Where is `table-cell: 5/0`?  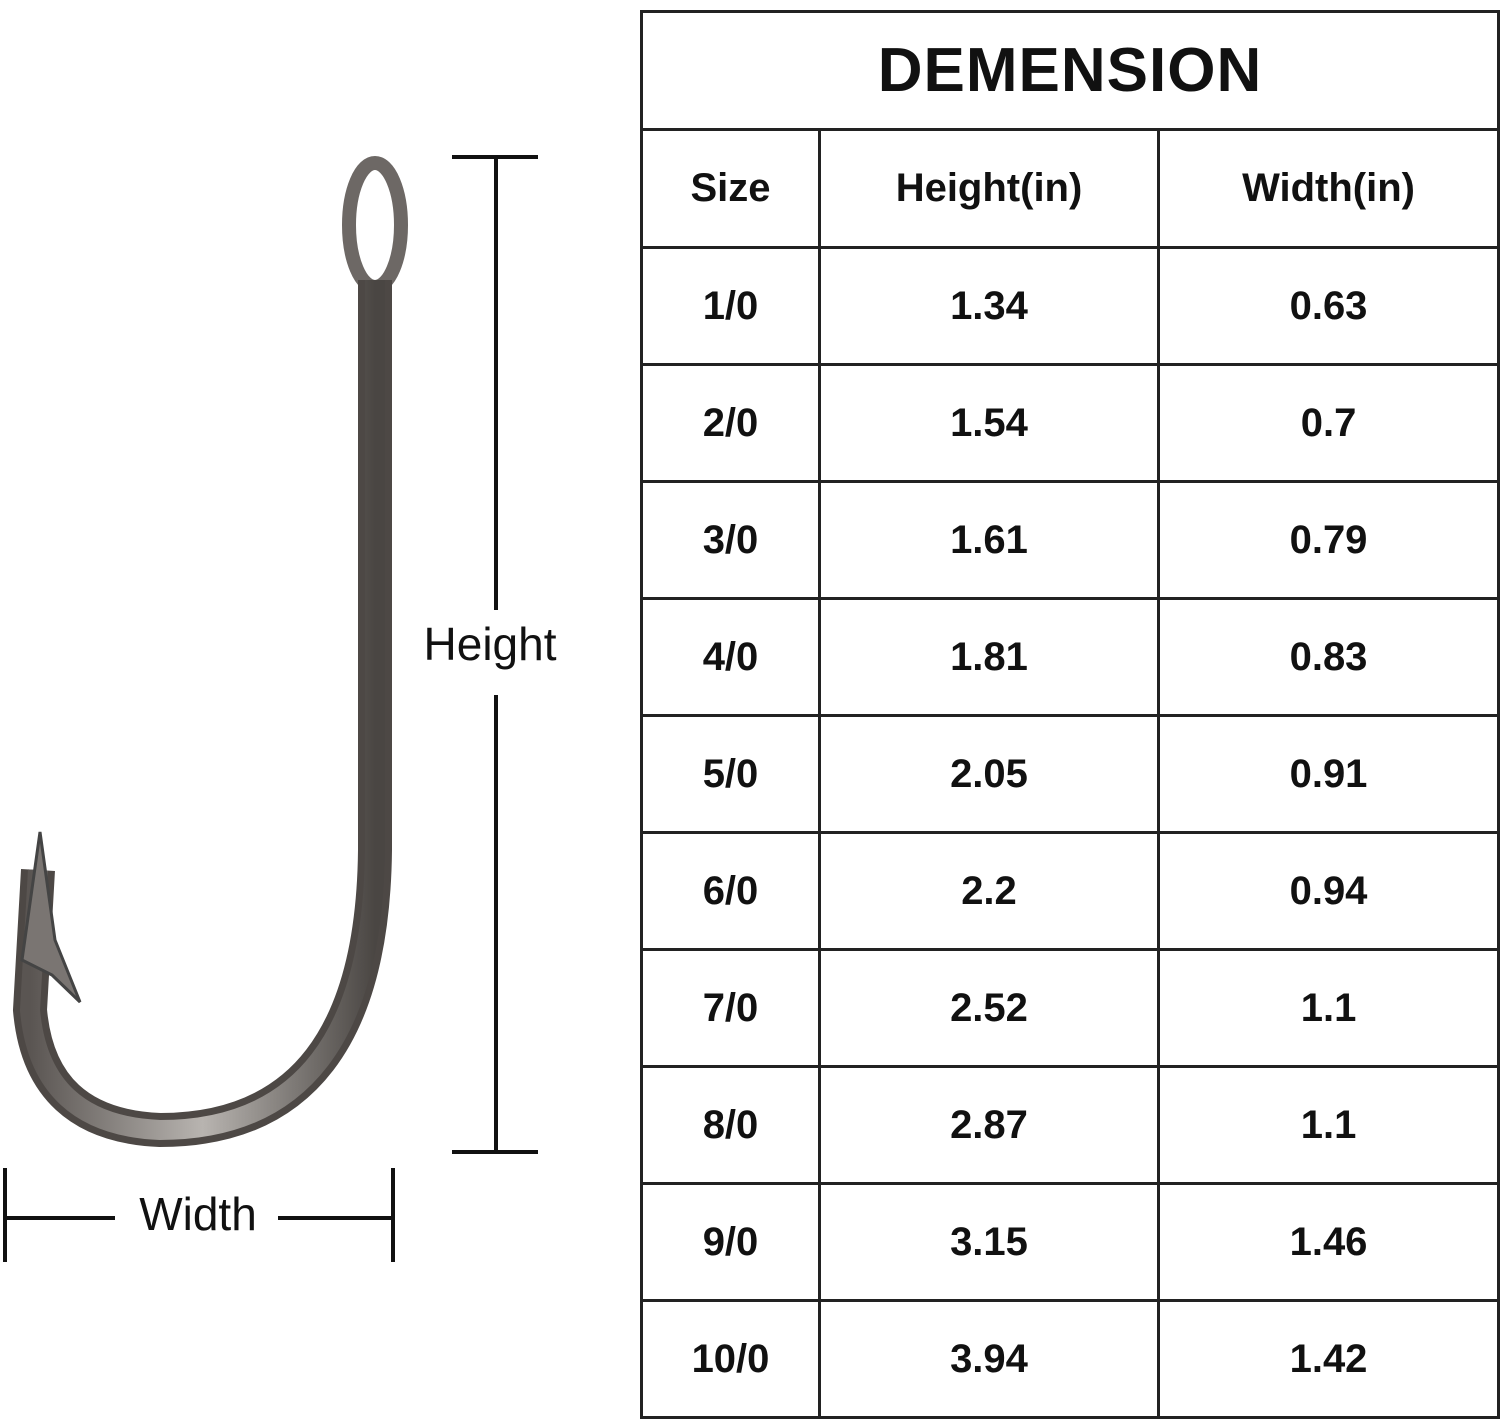 table-cell: 5/0 is located at coordinates (730, 774).